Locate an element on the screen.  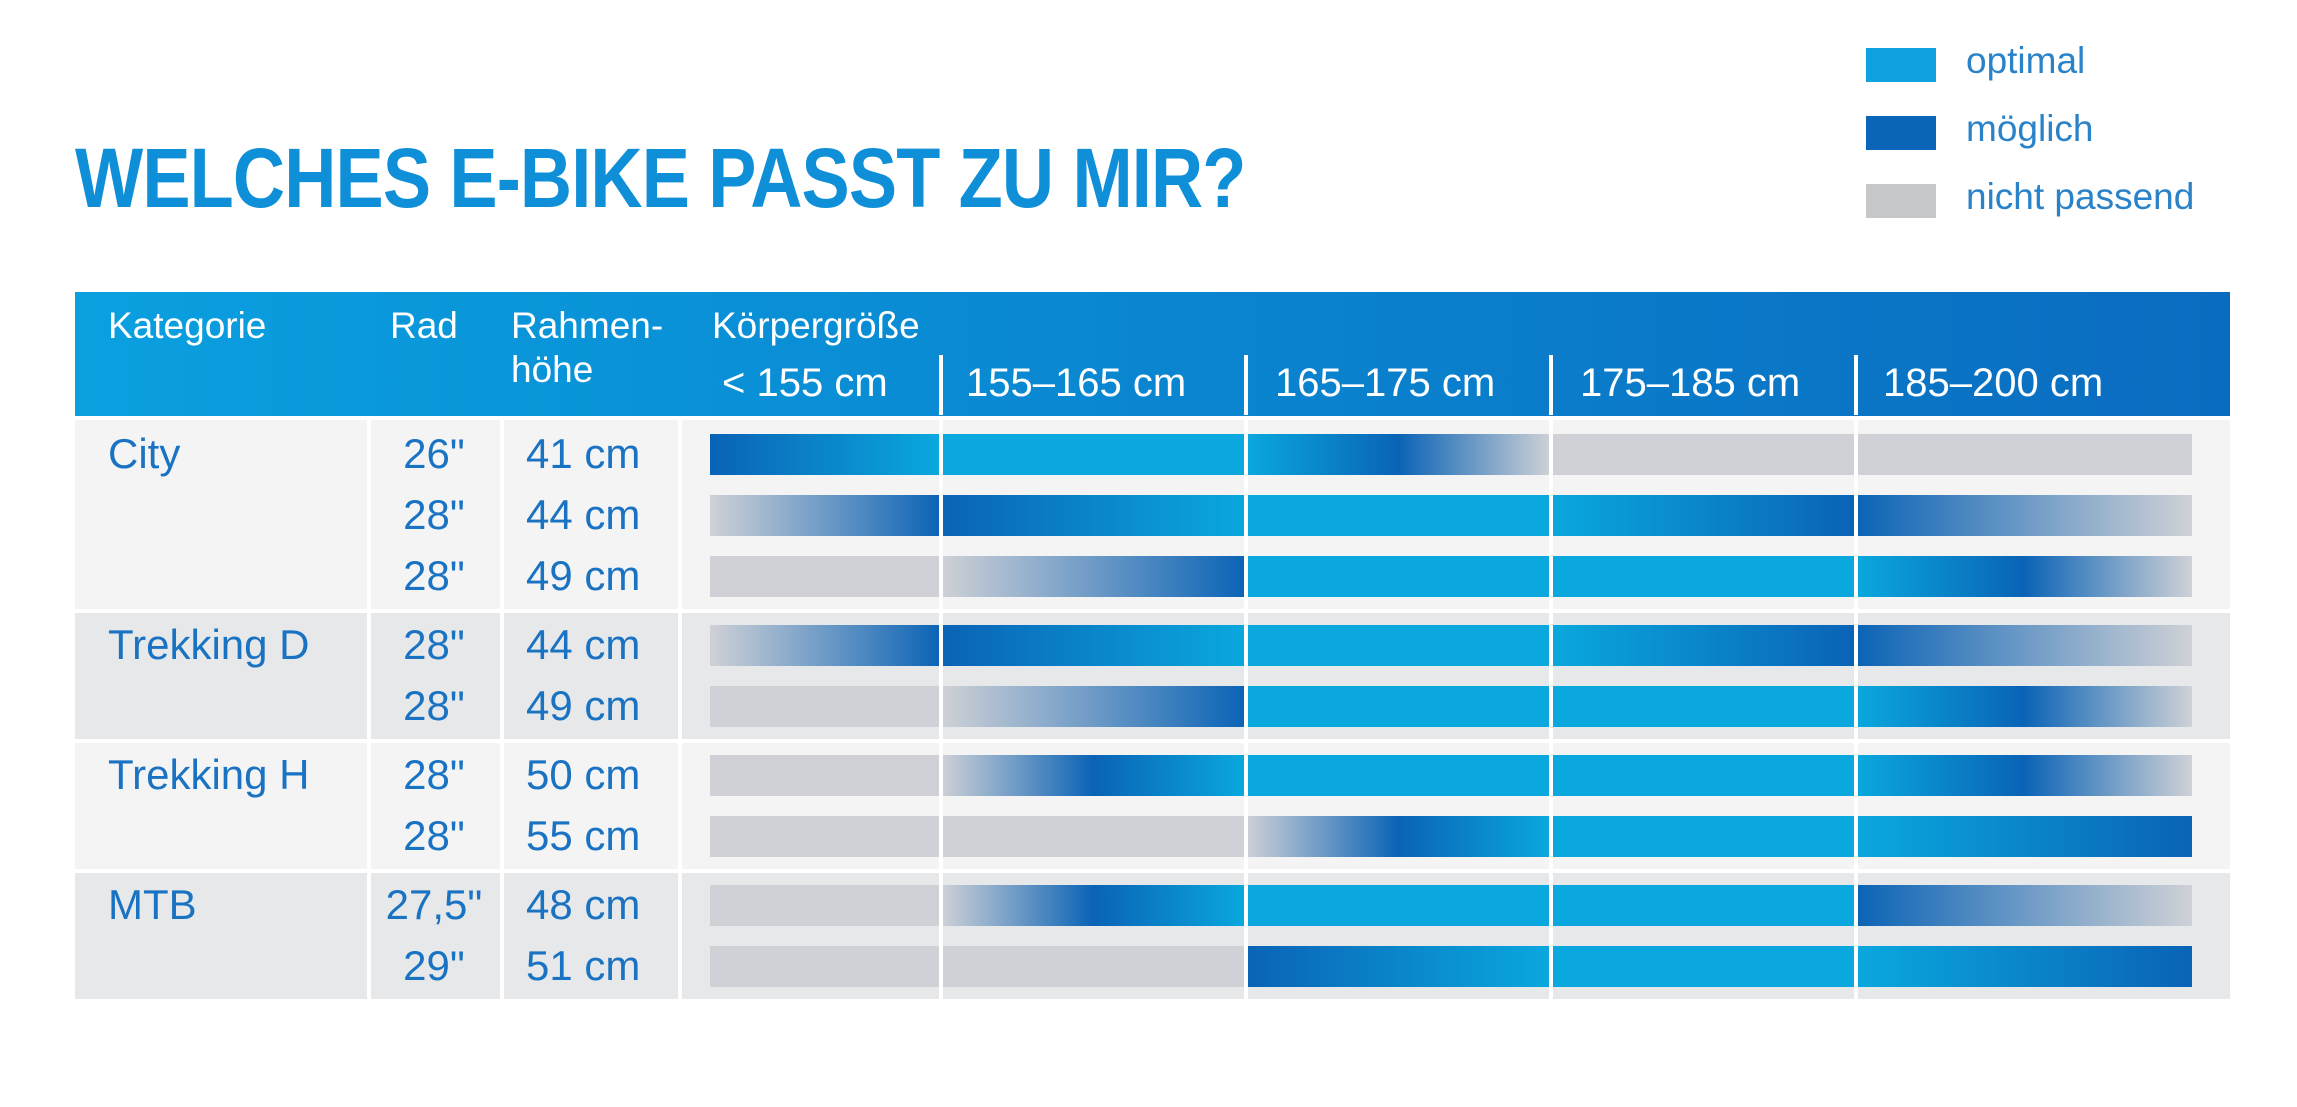
legend-item-moeglich: möglich is located at coordinates (2066, 129).